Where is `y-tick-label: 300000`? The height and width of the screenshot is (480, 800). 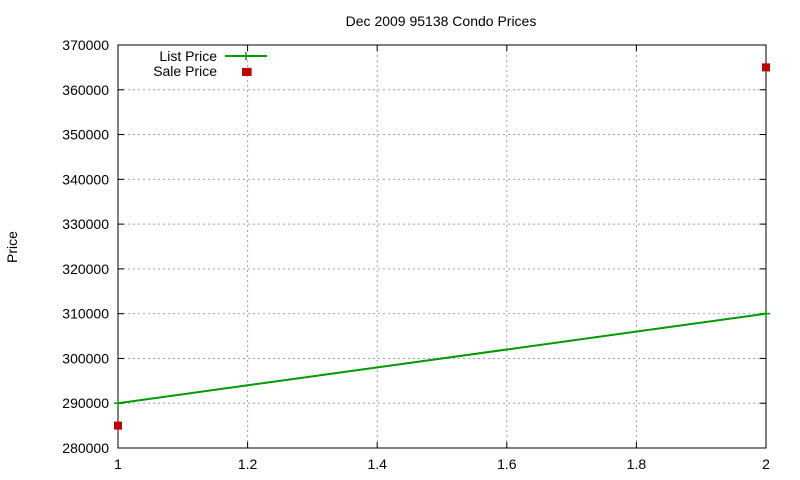 y-tick-label: 300000 is located at coordinates (85, 358).